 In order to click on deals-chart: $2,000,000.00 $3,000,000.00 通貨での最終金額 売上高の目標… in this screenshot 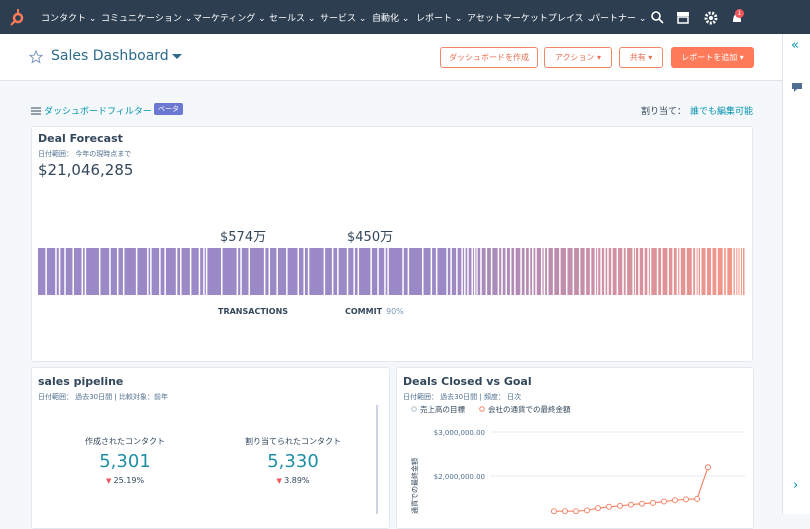, I will do `click(577, 459)`.